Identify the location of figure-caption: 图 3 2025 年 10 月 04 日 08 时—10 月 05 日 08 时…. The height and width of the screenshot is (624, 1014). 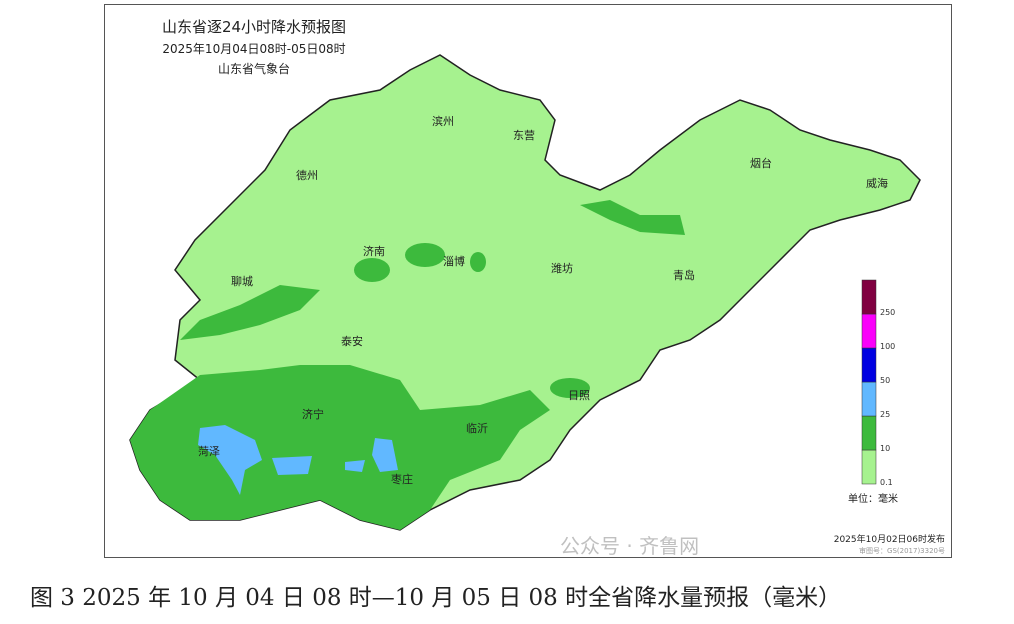
(436, 598).